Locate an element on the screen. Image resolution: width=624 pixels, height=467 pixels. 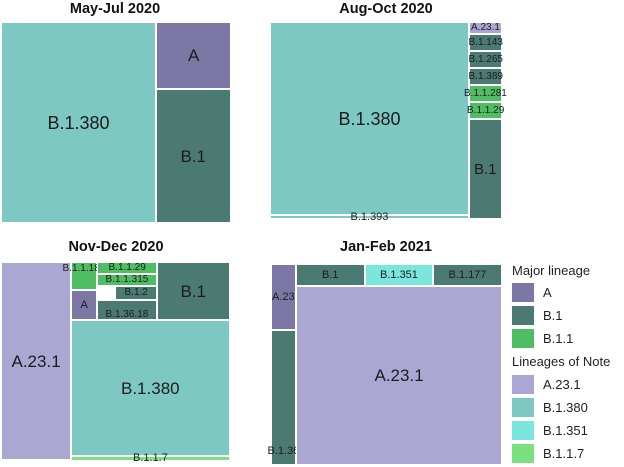
treemap-tile-label: B.1.1.281 is located at coordinates (485, 93).